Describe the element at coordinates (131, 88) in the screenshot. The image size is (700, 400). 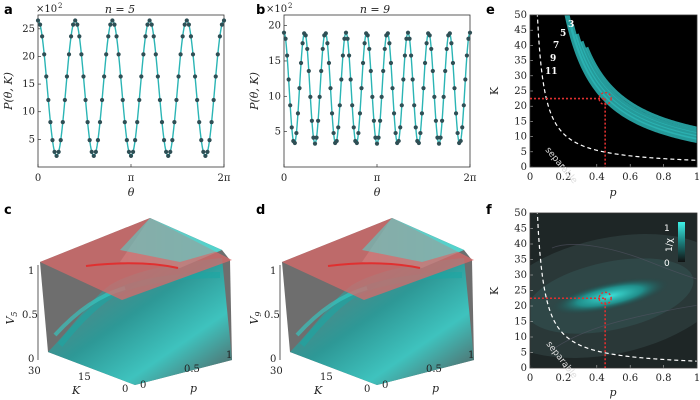
I see `panel-a-plot` at that location.